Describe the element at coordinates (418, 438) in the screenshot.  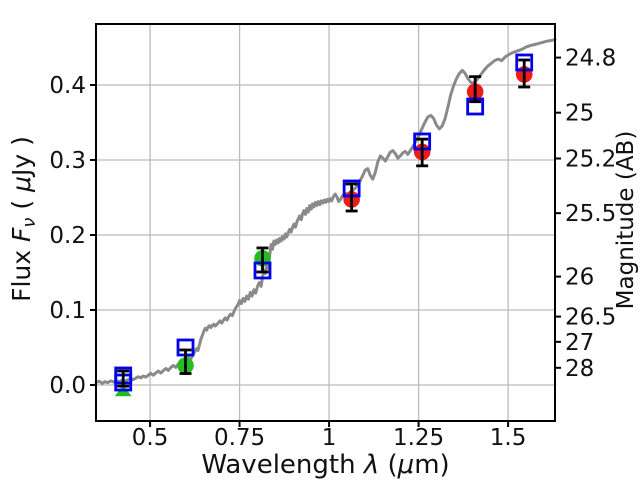
I see `x-tick-label: 1.25` at that location.